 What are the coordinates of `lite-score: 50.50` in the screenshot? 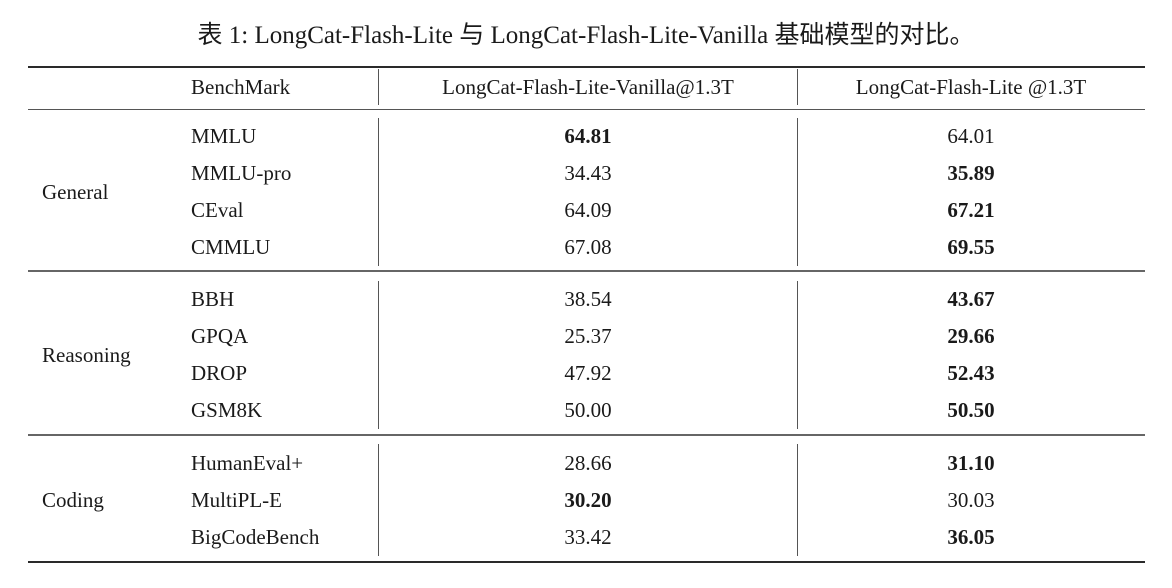 It's located at (971, 410).